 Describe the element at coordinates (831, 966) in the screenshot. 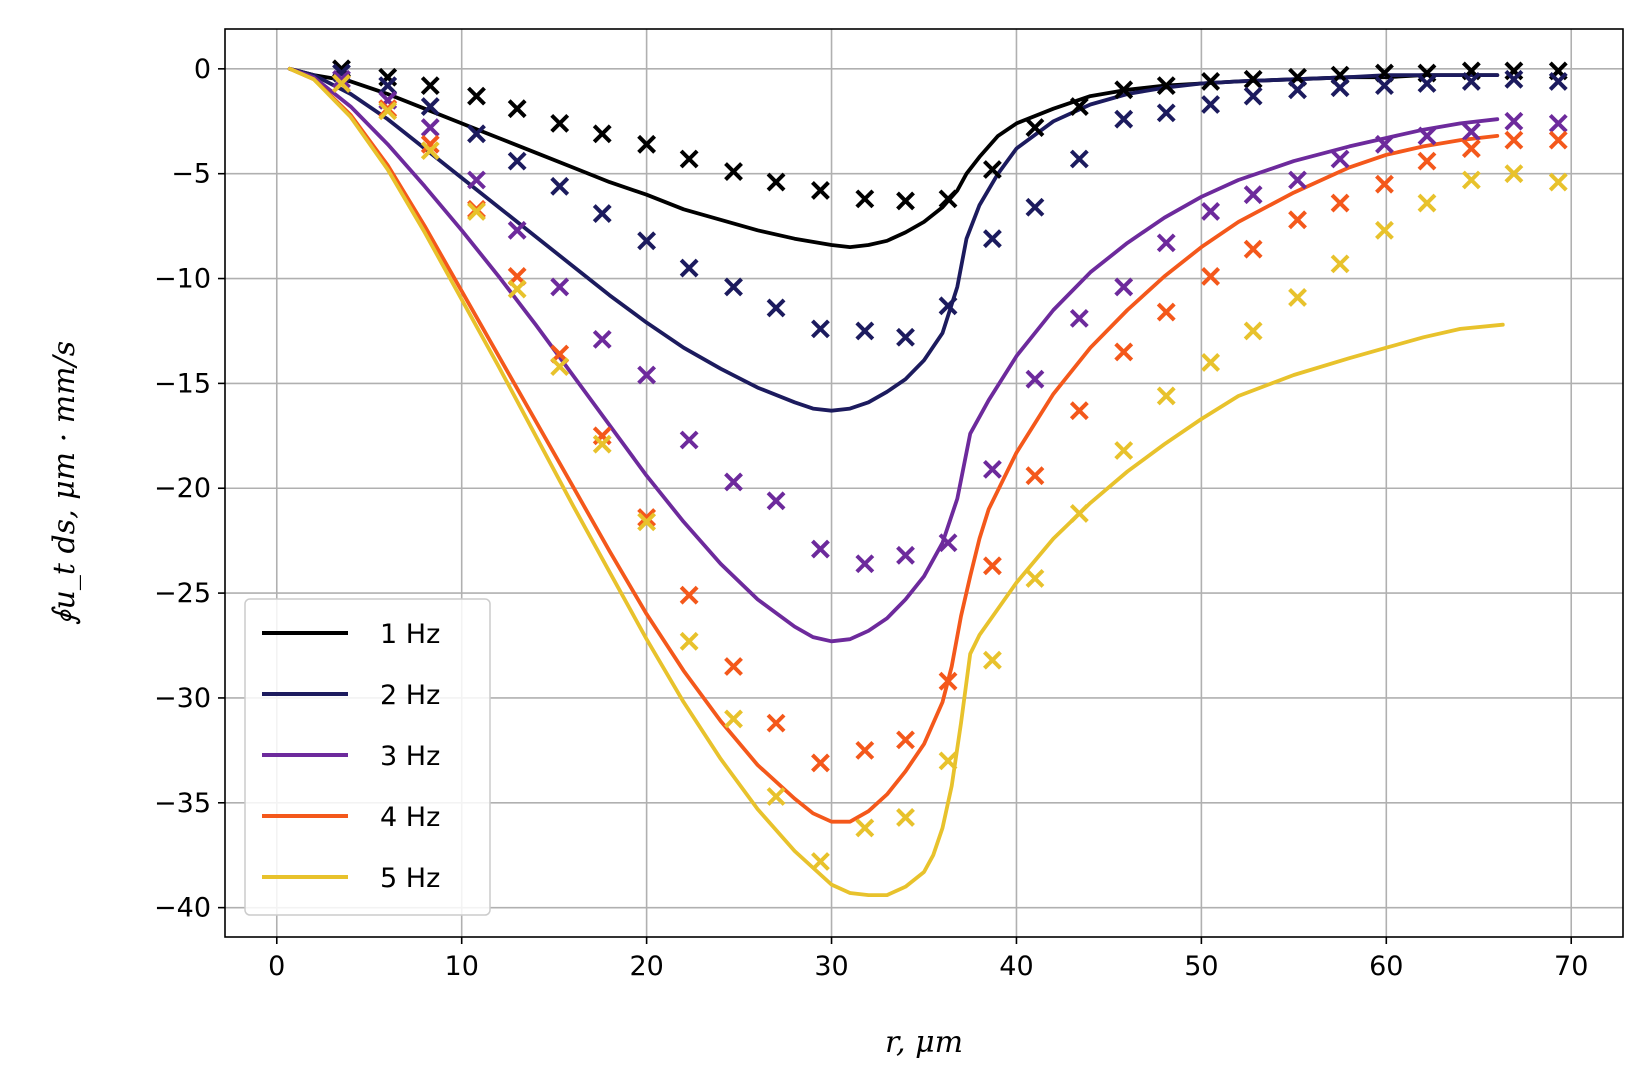

I see `x-tick-label: 30` at that location.